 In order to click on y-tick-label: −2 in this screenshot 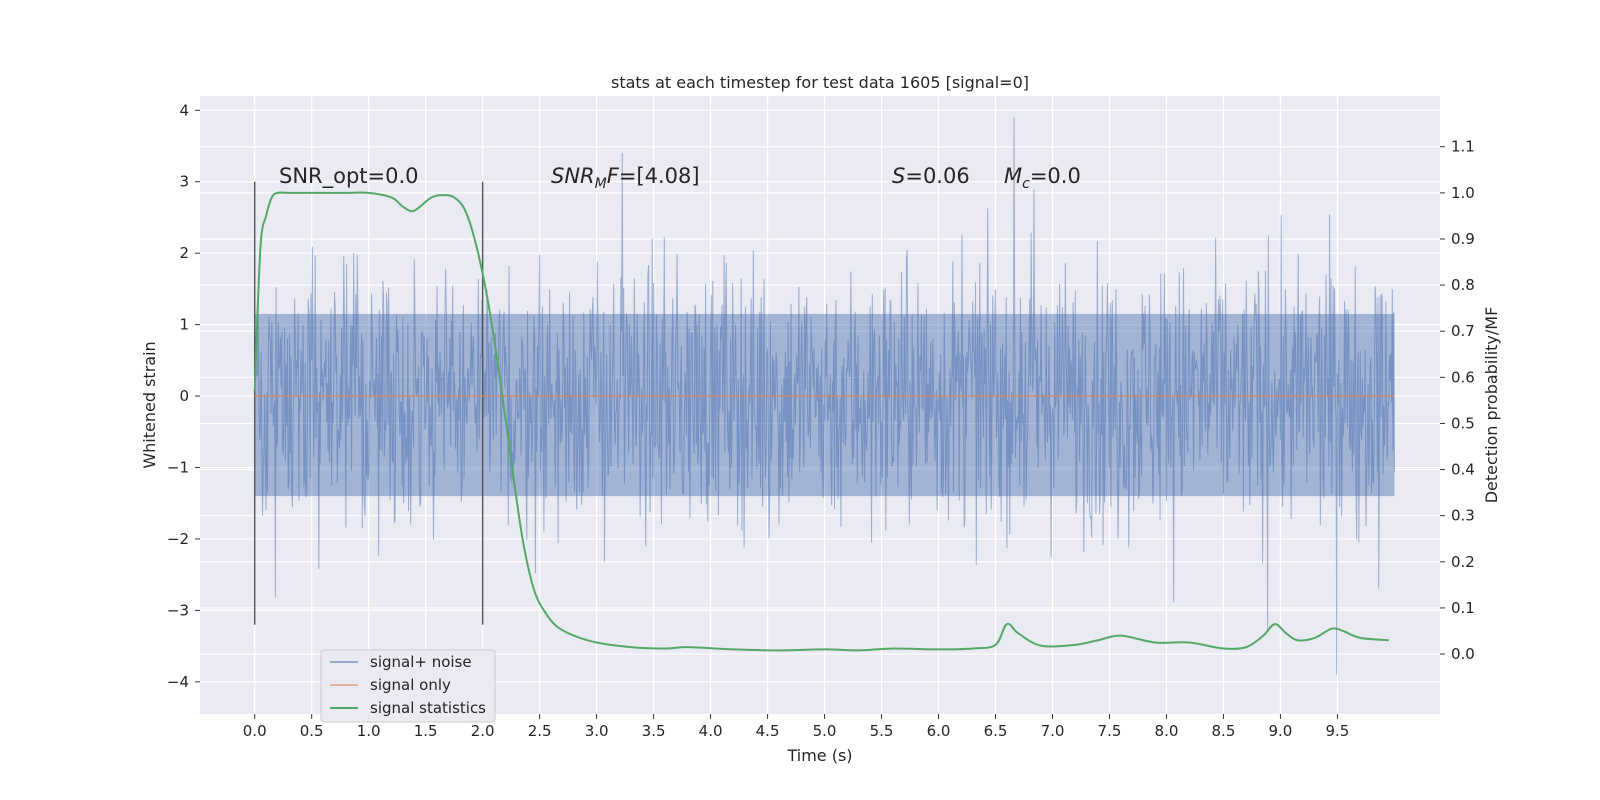, I will do `click(178, 539)`.